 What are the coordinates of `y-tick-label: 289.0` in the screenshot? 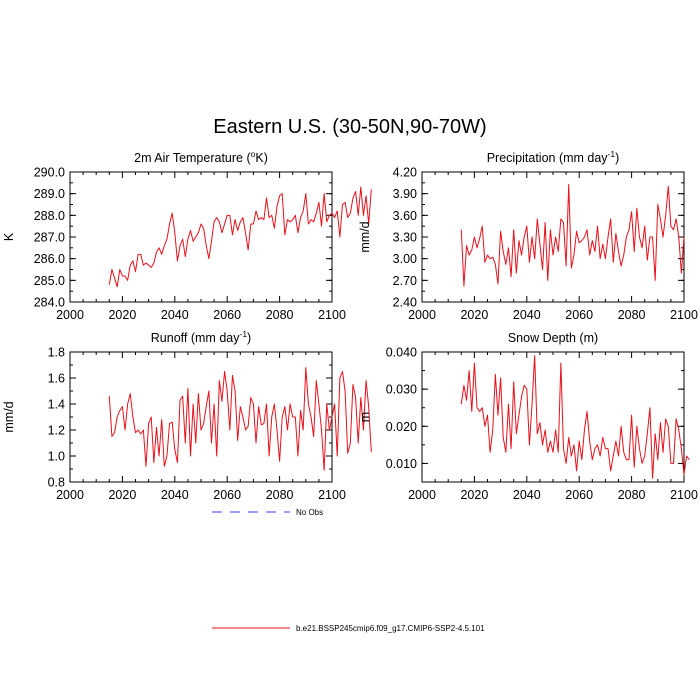 It's located at (49, 194).